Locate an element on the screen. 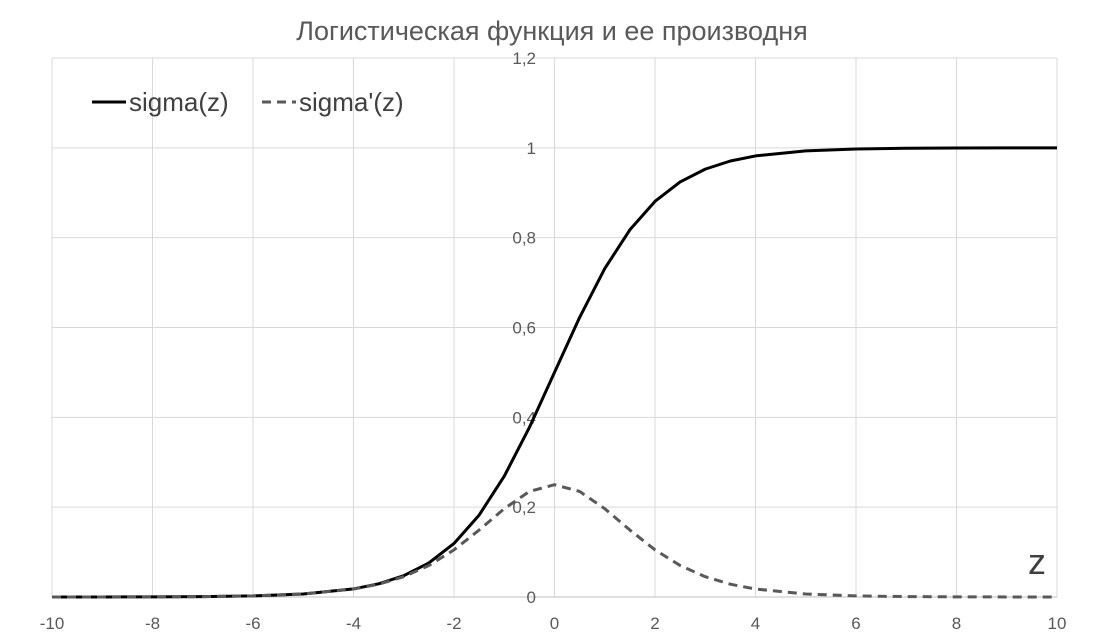 The image size is (1104, 636). x-tick-label: -4 is located at coordinates (353, 623).